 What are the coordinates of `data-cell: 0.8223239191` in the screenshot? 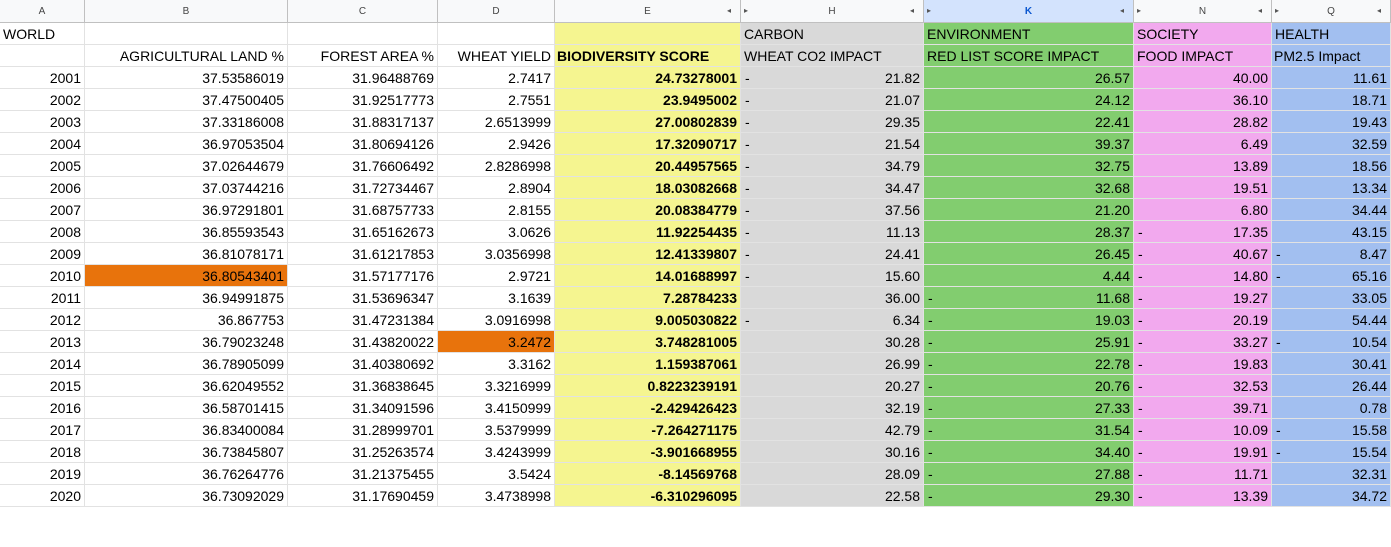 It's located at (648, 386).